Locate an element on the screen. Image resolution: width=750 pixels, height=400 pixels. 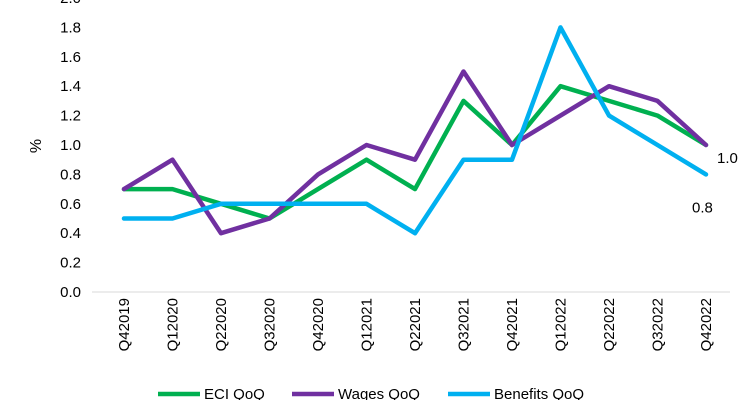
x-tick-label: Q42019 is located at coordinates (124, 324).